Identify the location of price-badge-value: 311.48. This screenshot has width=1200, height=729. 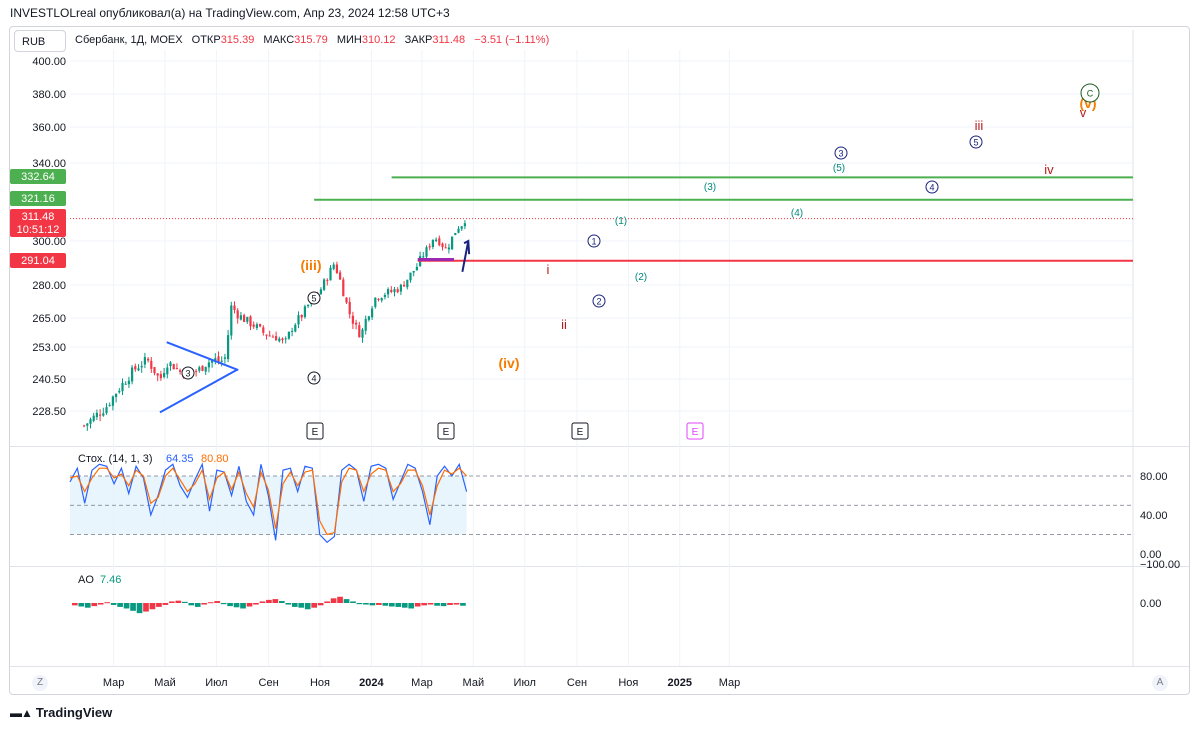
(38, 217).